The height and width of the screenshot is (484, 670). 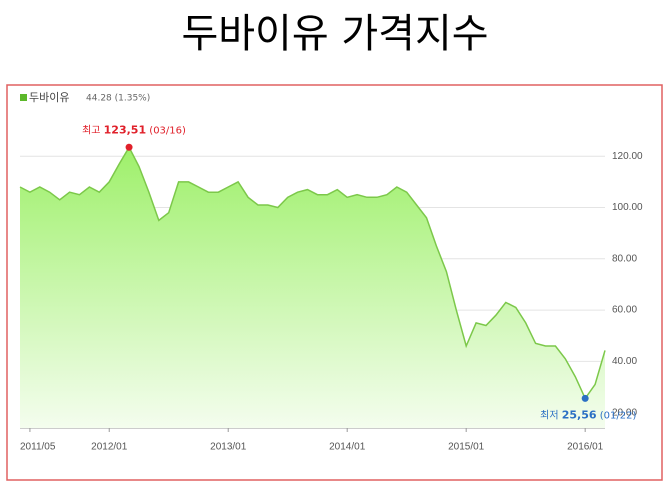 What do you see at coordinates (585, 447) in the screenshot?
I see `x-tick-label: 2016/01` at bounding box center [585, 447].